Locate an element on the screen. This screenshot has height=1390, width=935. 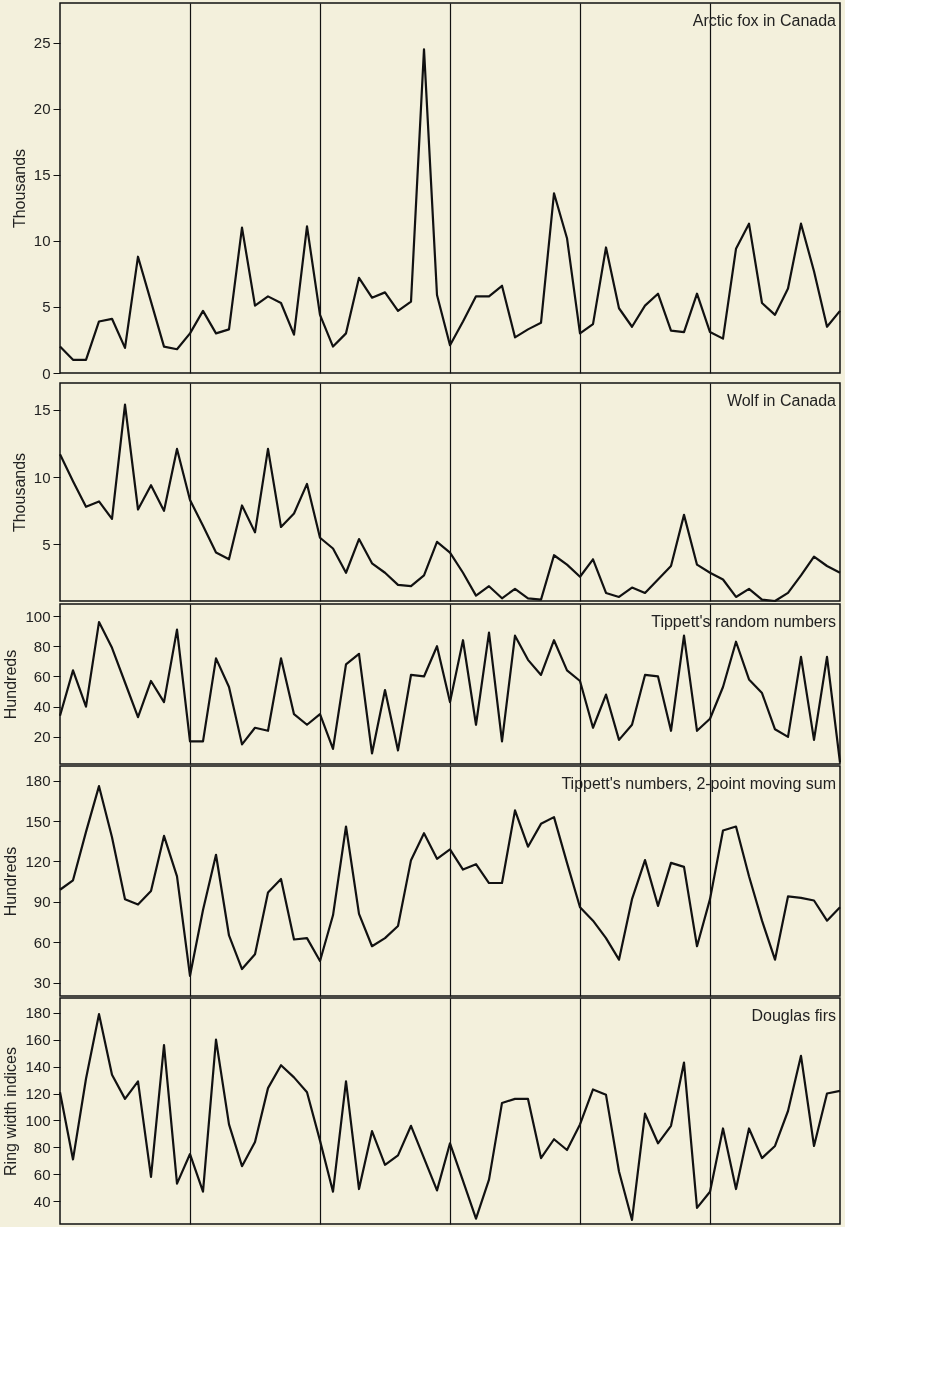
y-tick-label: 0 is located at coordinates (46, 373).